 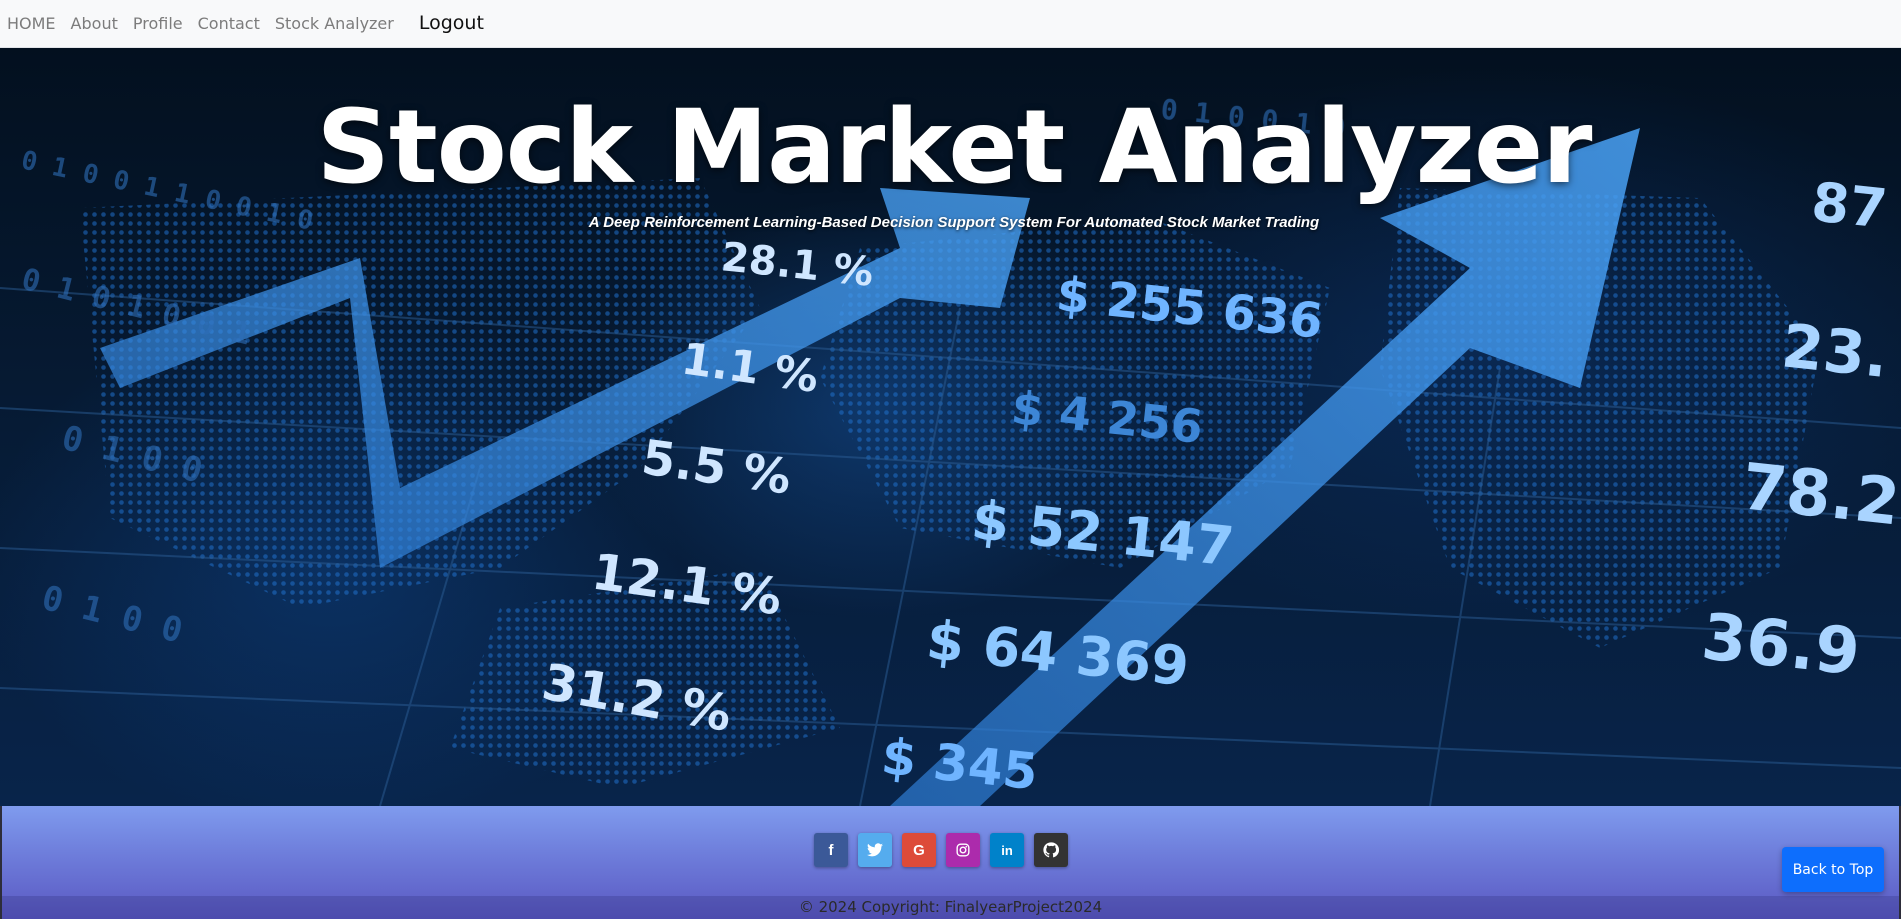 I want to click on google-icon: G, so click(x=919, y=850).